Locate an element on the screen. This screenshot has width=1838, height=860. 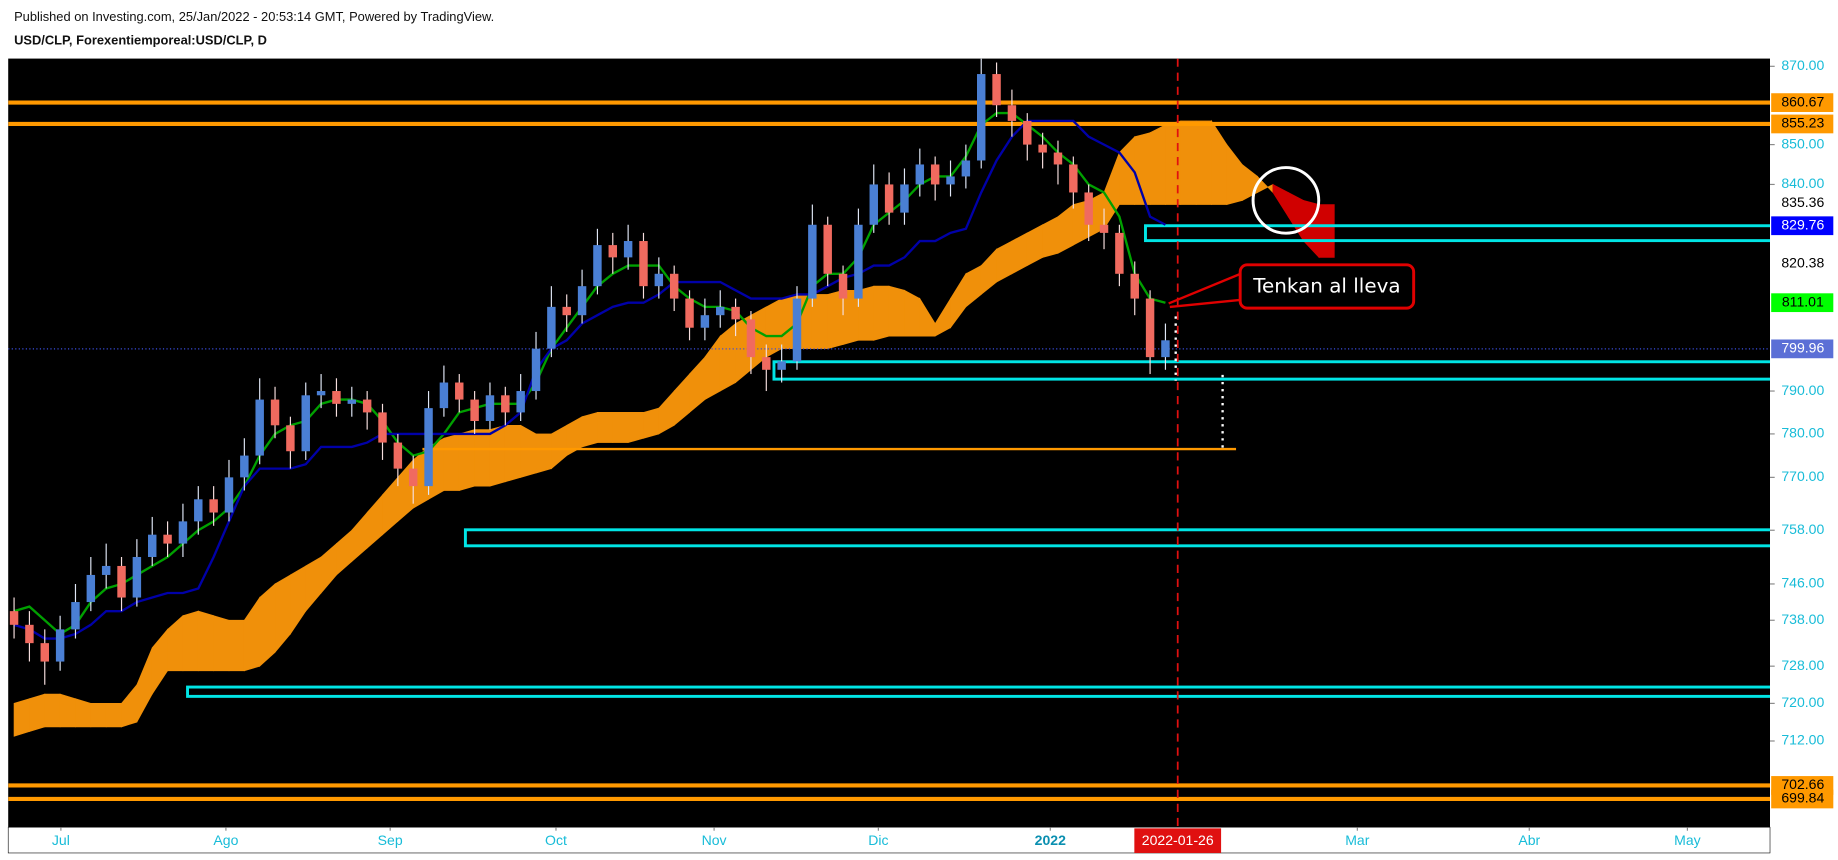
price-badge-label: 835.36 is located at coordinates (1802, 202).